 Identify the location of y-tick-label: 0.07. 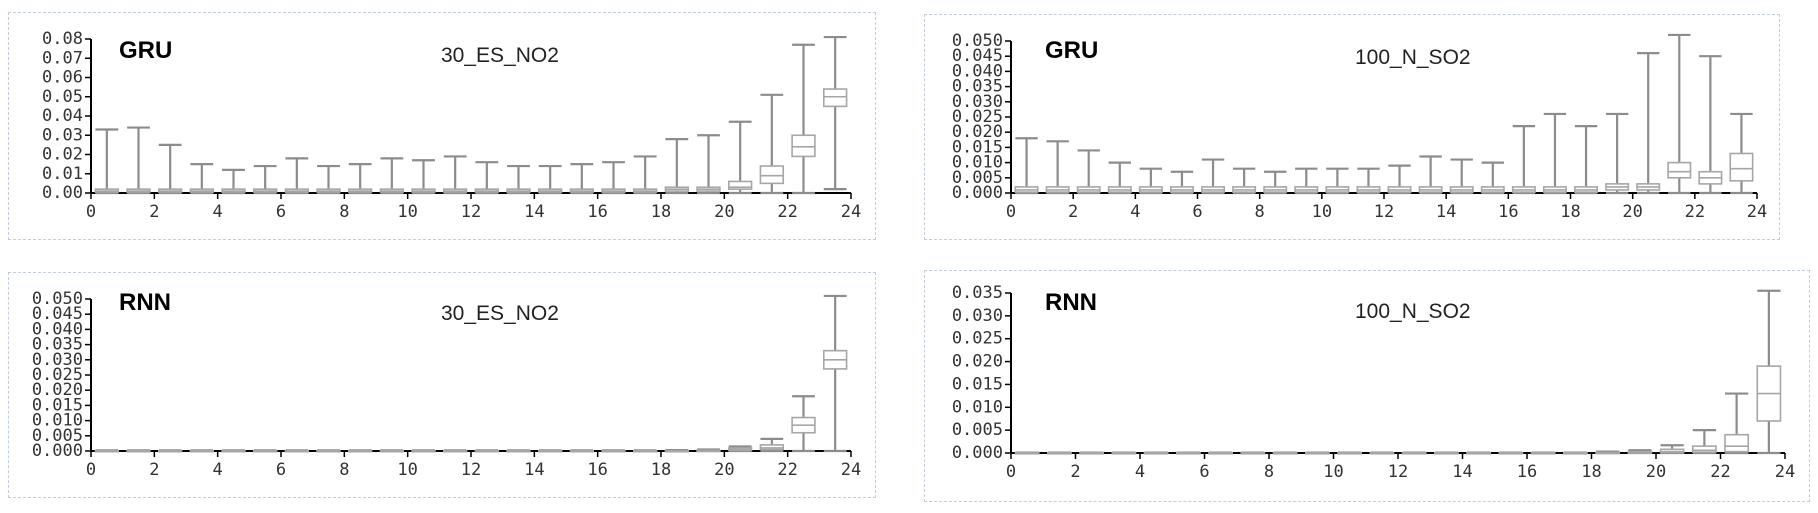
(62, 58).